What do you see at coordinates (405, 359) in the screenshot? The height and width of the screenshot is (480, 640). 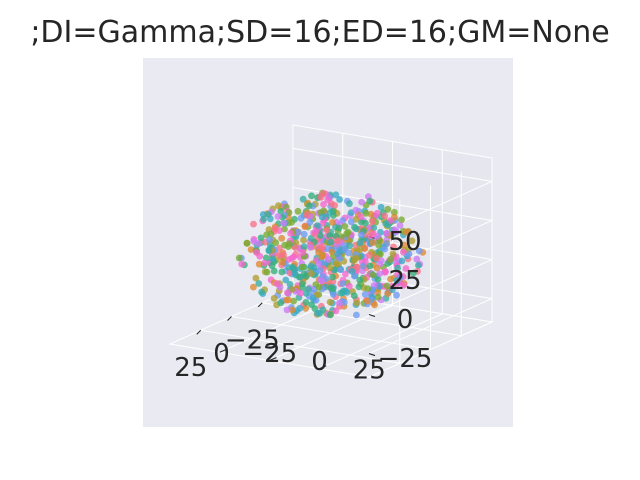 I see `z-tick-label-3: −25` at bounding box center [405, 359].